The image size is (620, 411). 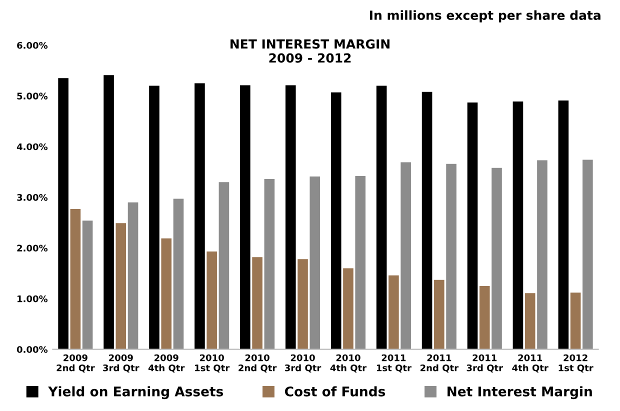 I want to click on x-tick-label: 2011 2nd Qtr, so click(x=439, y=363).